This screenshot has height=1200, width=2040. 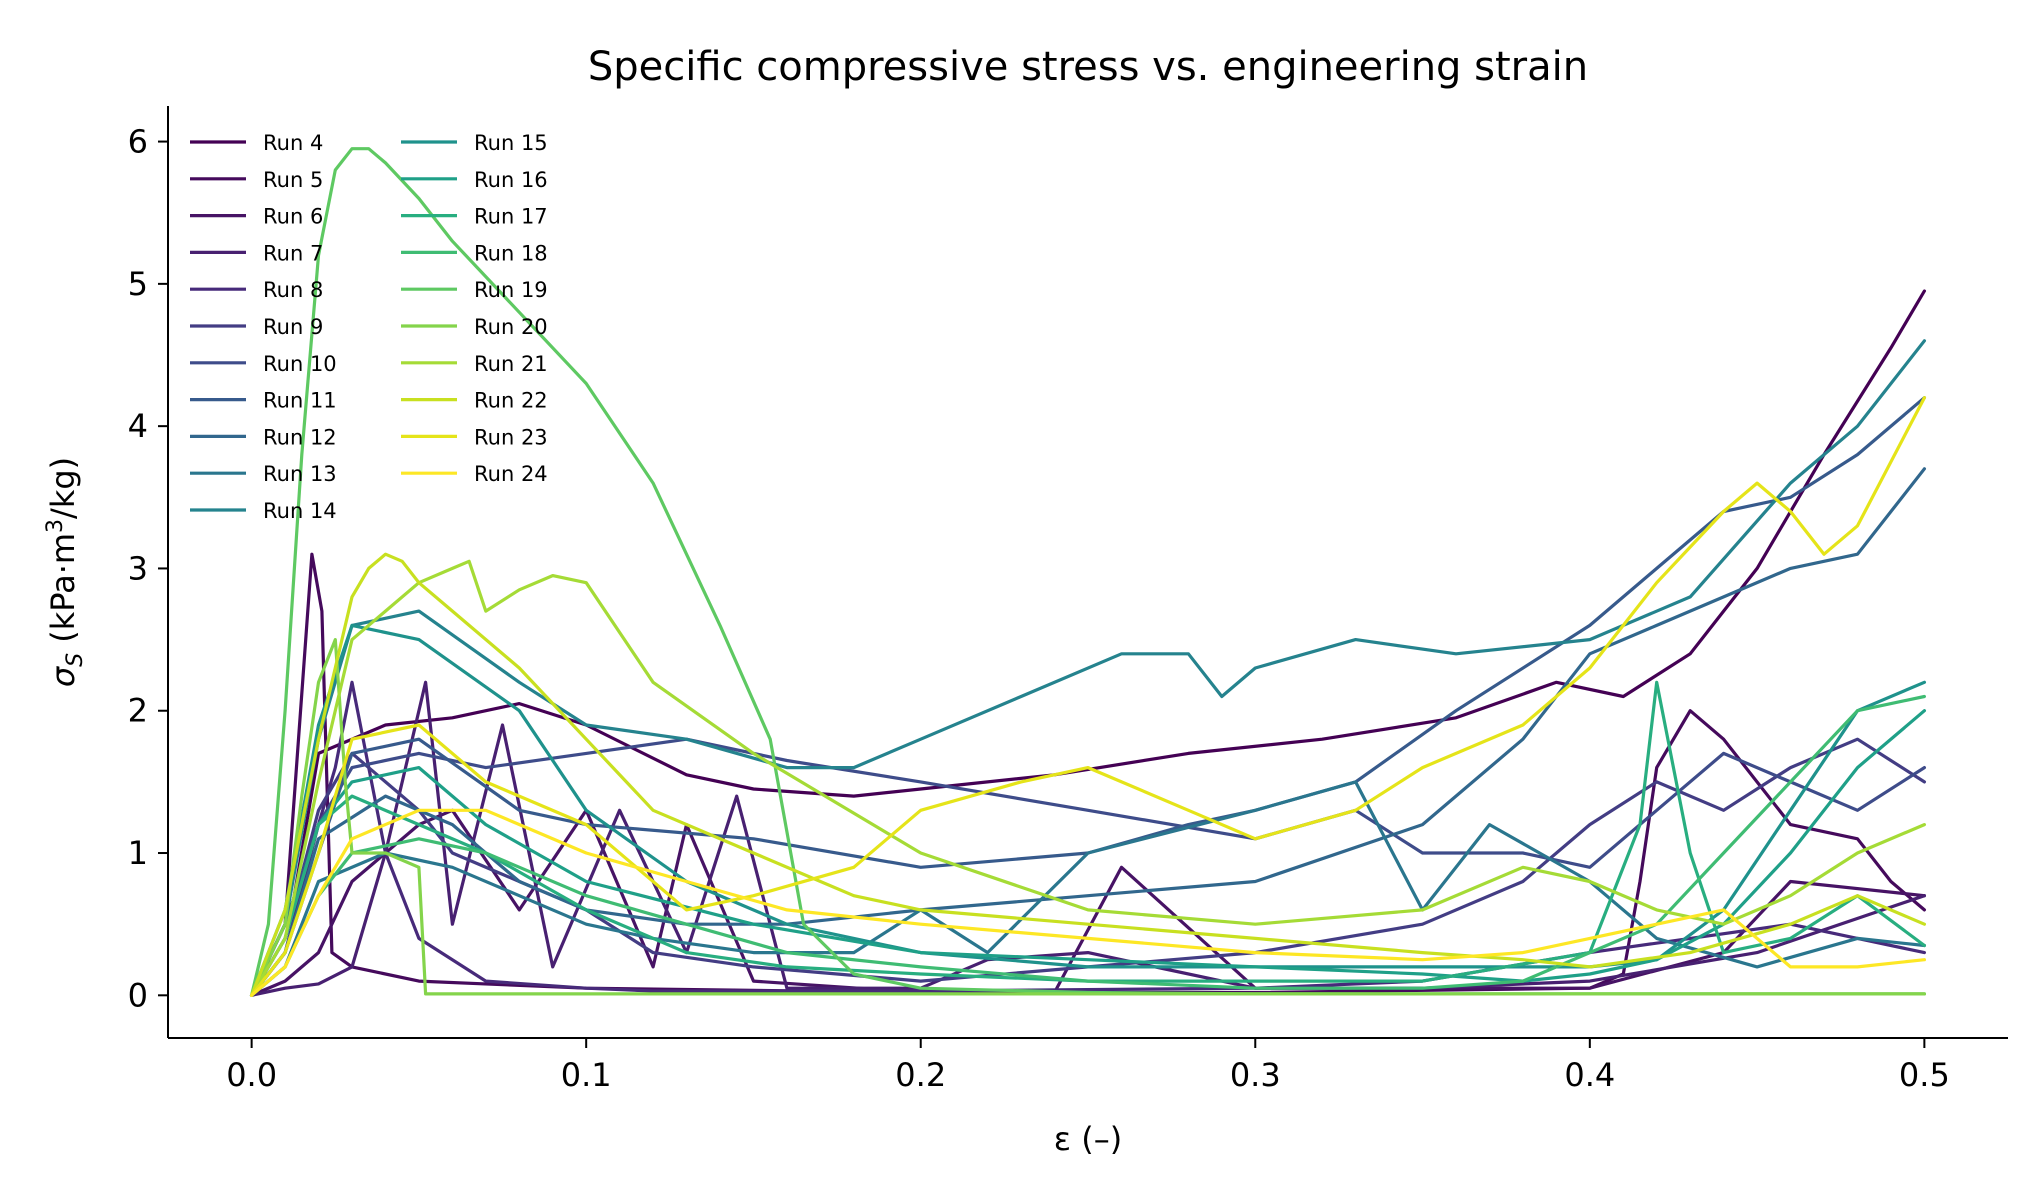 What do you see at coordinates (63, 593) in the screenshot?
I see `y-label-units: (kPa·m` at bounding box center [63, 593].